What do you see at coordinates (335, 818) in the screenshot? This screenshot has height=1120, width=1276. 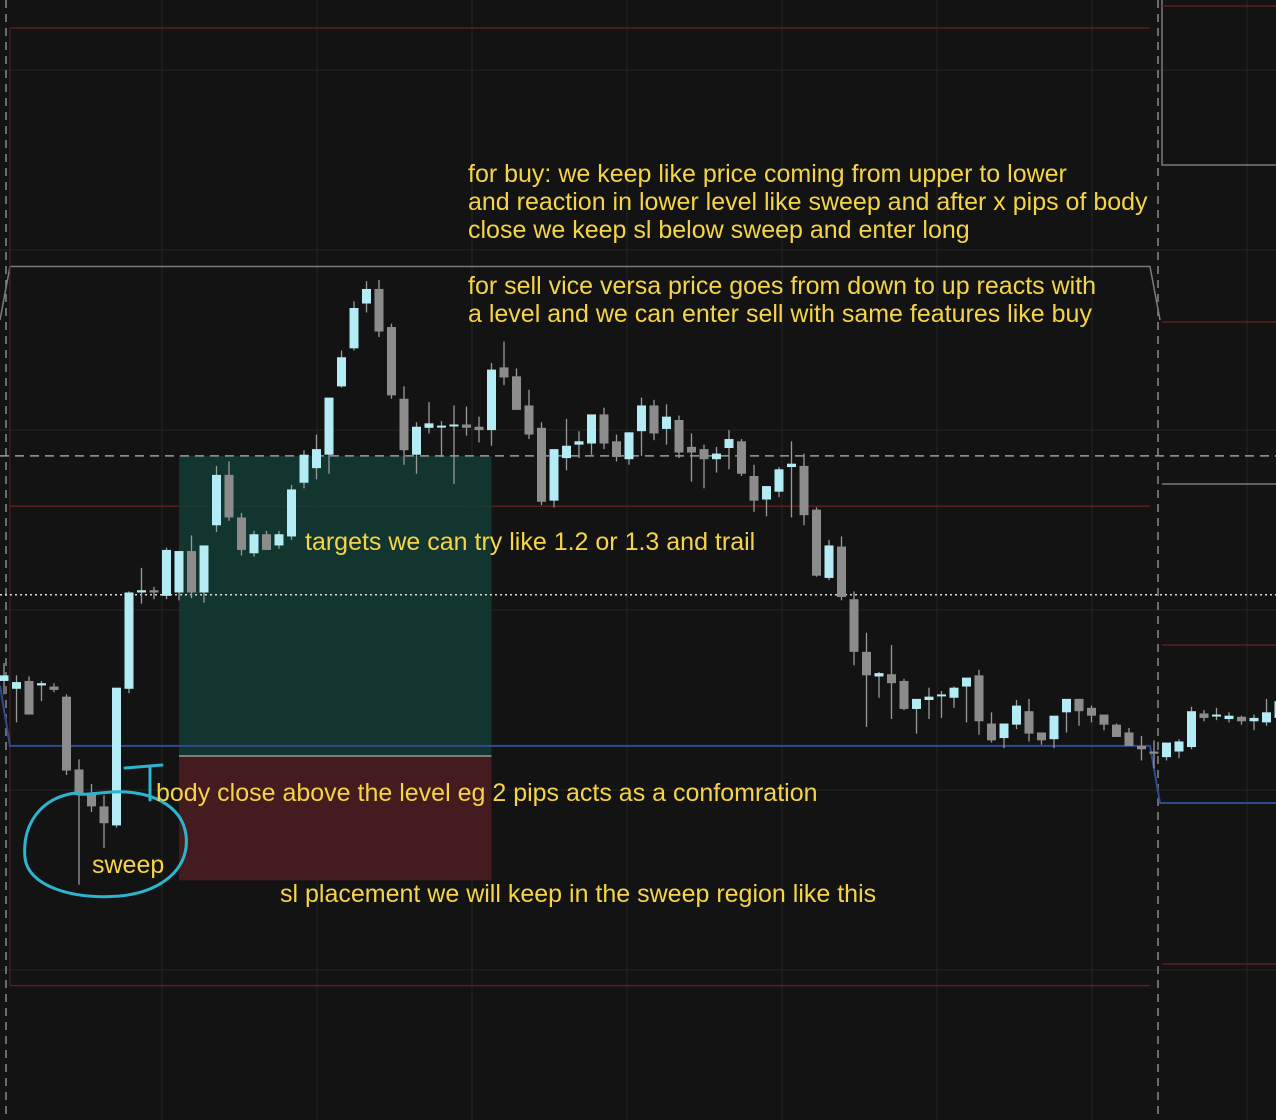 I see `stop-loss-zone` at bounding box center [335, 818].